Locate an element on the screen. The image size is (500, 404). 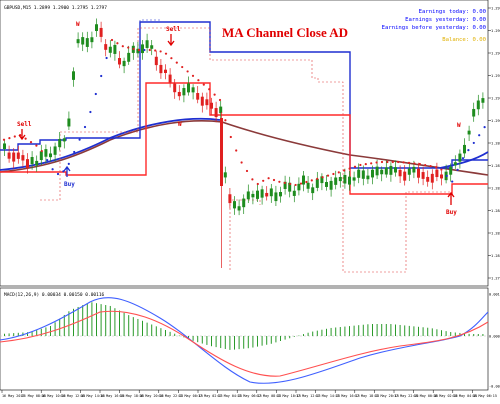
price-axis-label: 1.2960 is located at coordinates (495, 31).